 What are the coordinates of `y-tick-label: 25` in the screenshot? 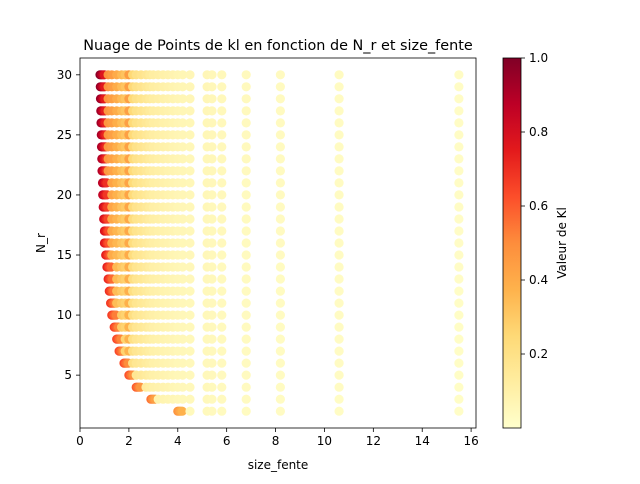 It's located at (64, 135).